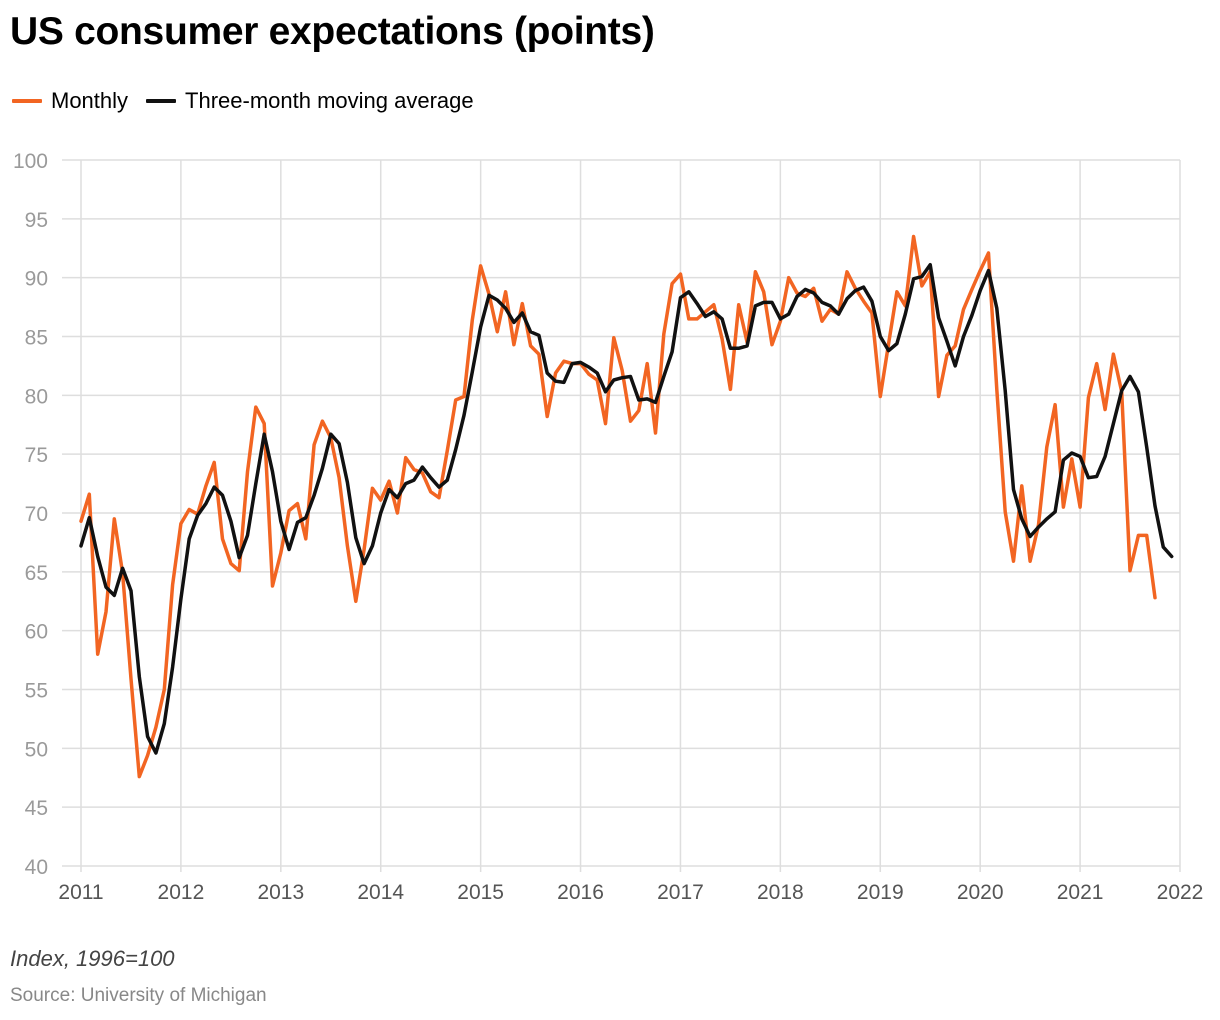 The image size is (1220, 1020). What do you see at coordinates (480, 892) in the screenshot?
I see `x-tick-label: 2015` at bounding box center [480, 892].